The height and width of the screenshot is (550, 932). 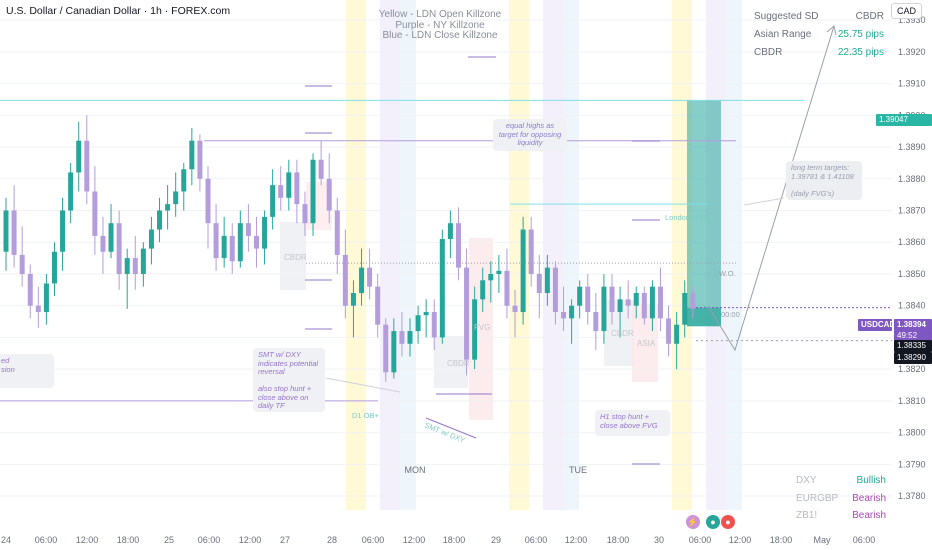 What do you see at coordinates (693, 522) in the screenshot?
I see `lightning-icon: ⚡` at bounding box center [693, 522].